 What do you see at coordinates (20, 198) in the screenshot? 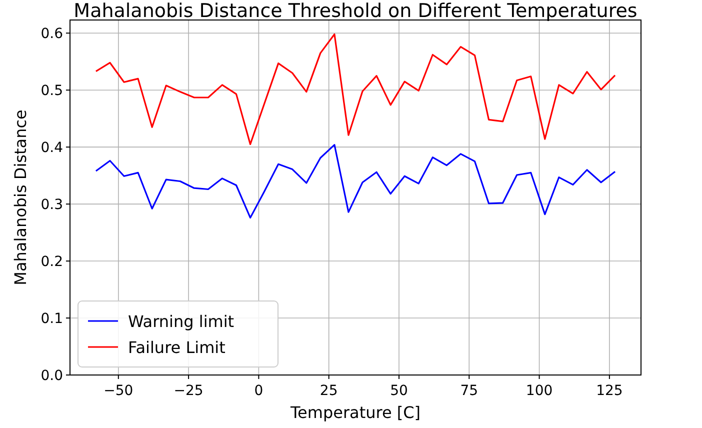
I see `y-axis-title: Mahalanobis Distance` at bounding box center [20, 198].